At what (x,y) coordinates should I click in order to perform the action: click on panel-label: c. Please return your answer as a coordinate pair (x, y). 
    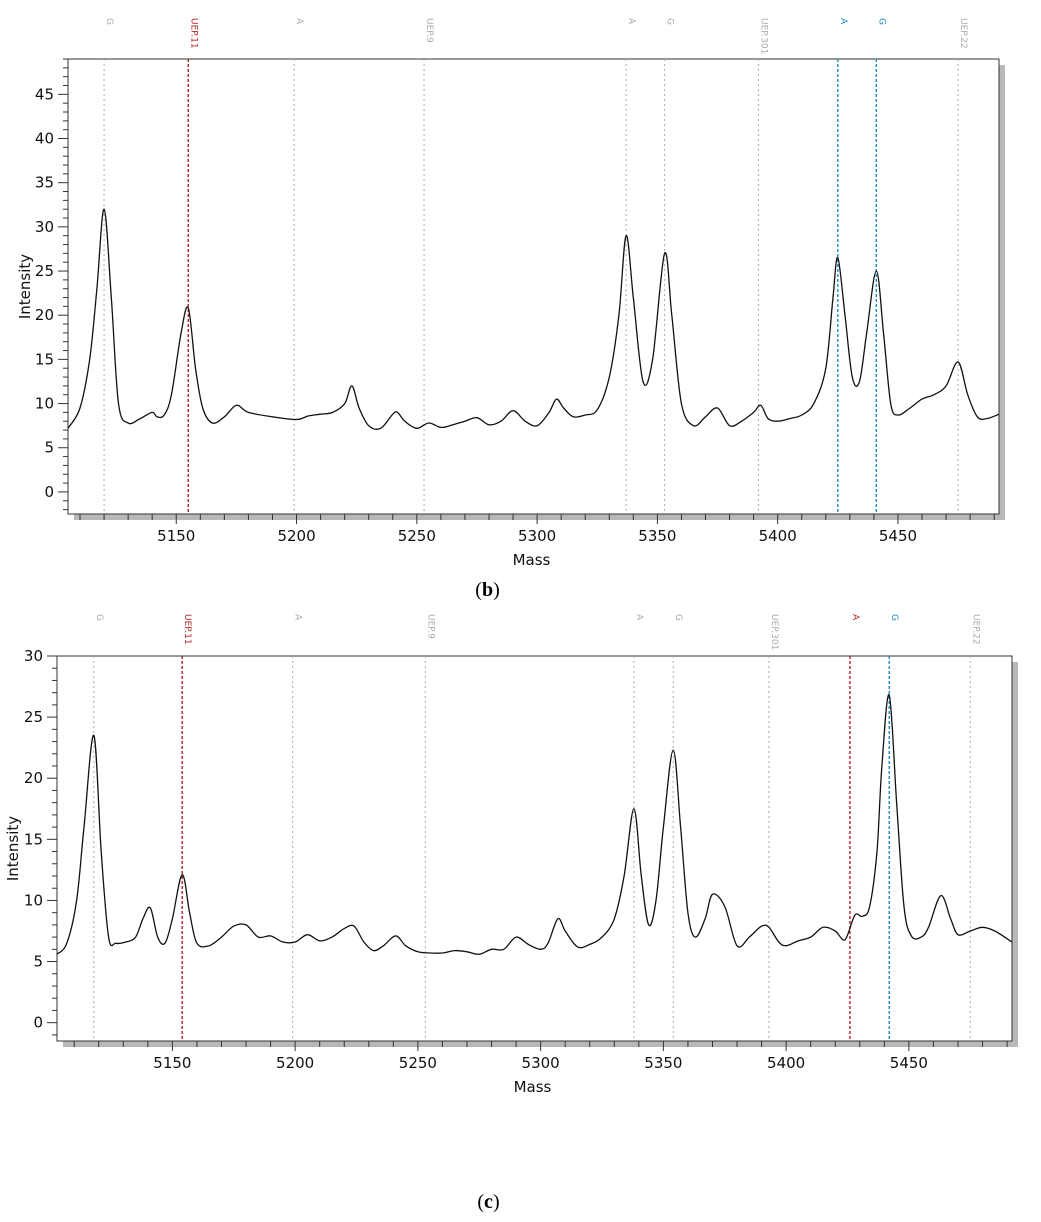
    Looking at the image, I should click on (488, 1202).